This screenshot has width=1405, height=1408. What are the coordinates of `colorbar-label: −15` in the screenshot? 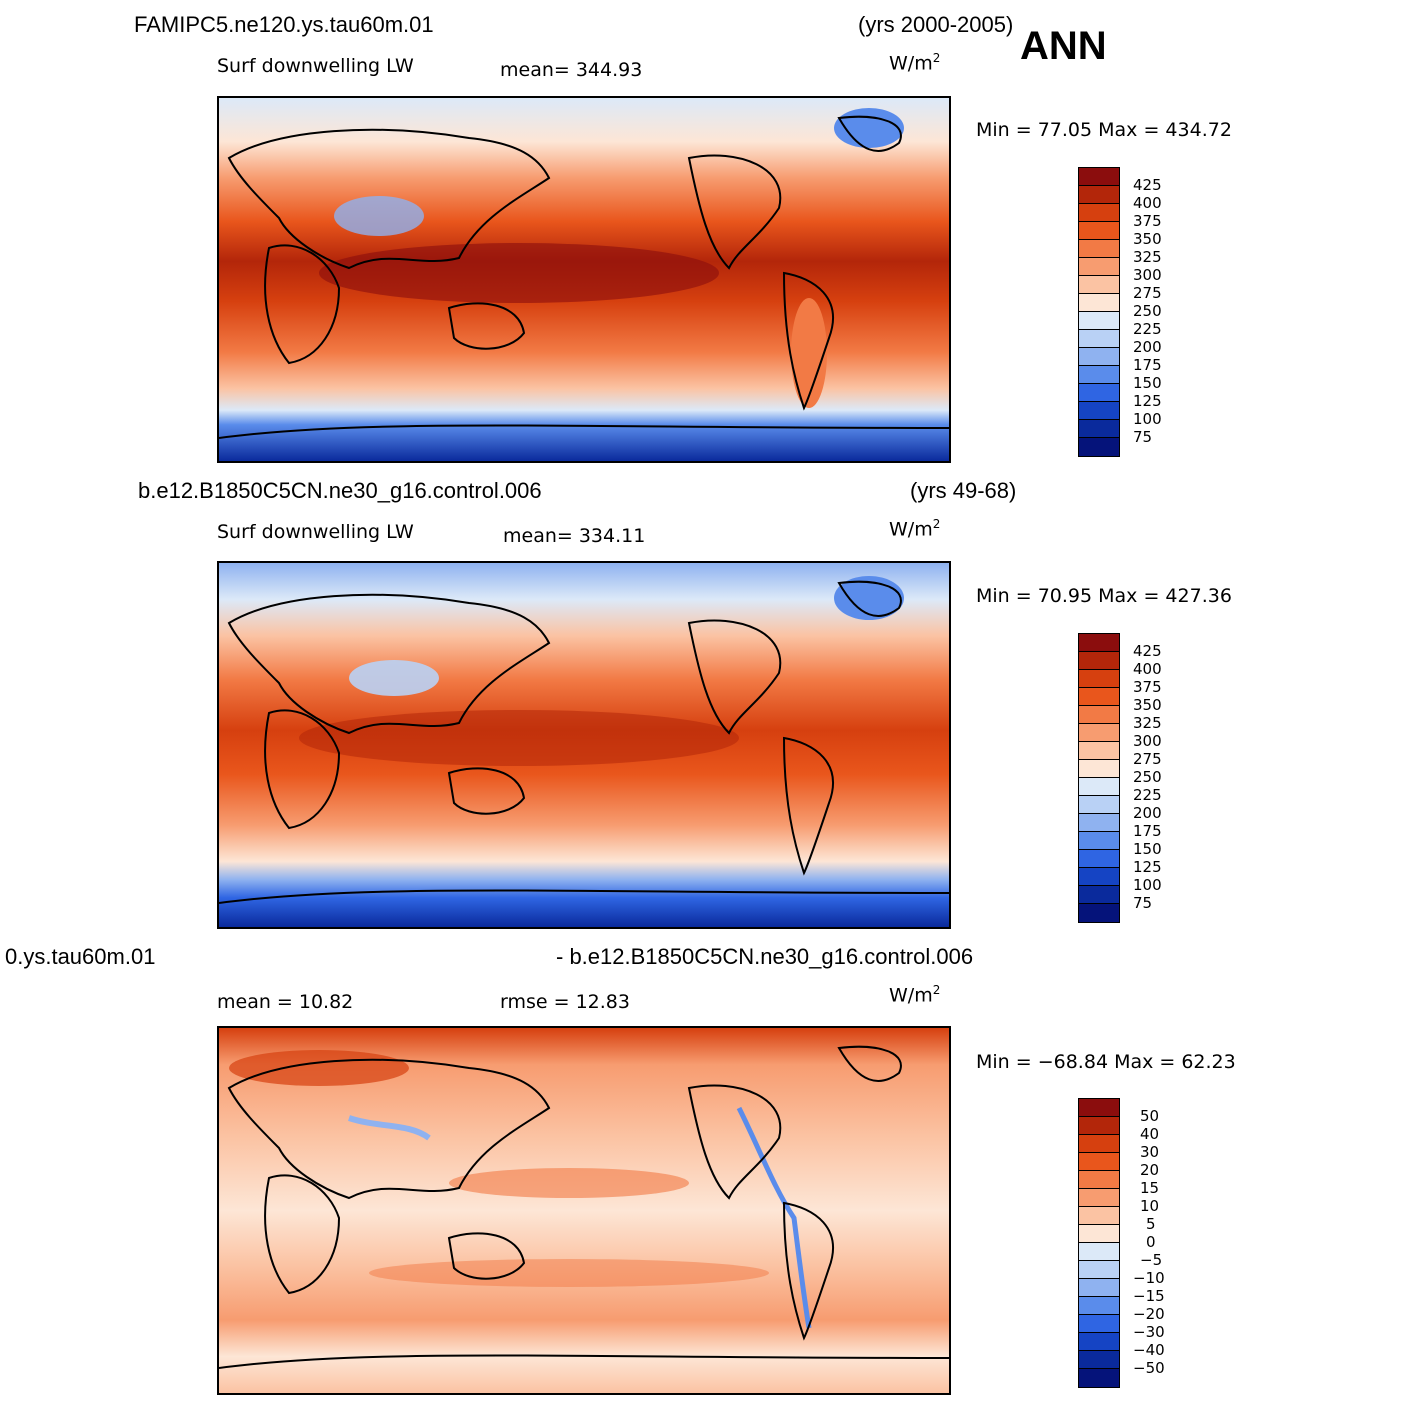 It's located at (1149, 1296).